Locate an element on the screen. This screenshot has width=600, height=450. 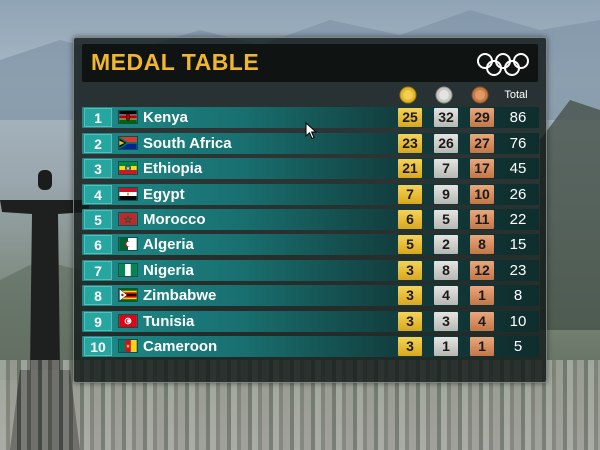
gold-count: 7 is located at coordinates (410, 194).